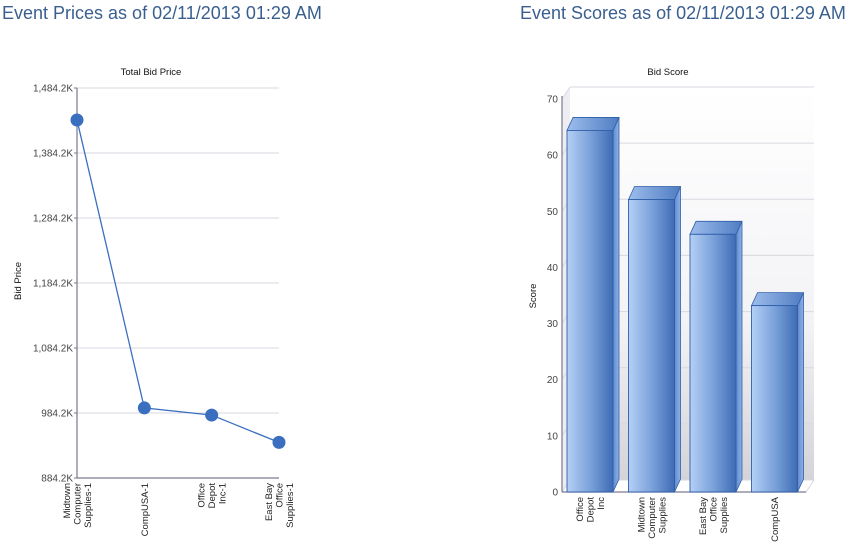  I want to click on y-axis-label: Score, so click(533, 296).